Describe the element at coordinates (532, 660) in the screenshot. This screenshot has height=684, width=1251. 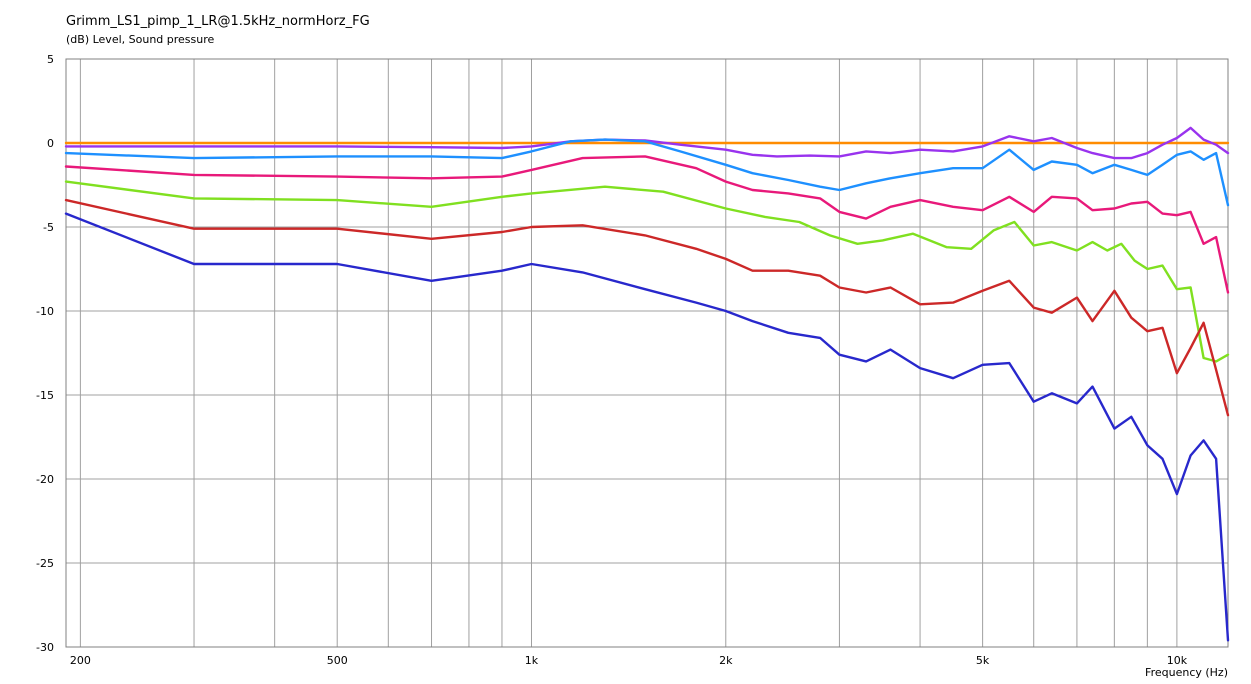
I see `x-tick-label: 1k` at that location.